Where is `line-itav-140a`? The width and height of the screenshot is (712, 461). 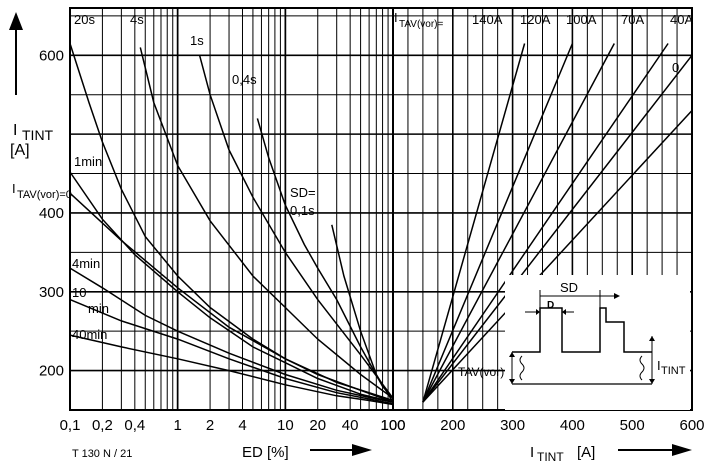
line-itav-140a is located at coordinates (474, 223).